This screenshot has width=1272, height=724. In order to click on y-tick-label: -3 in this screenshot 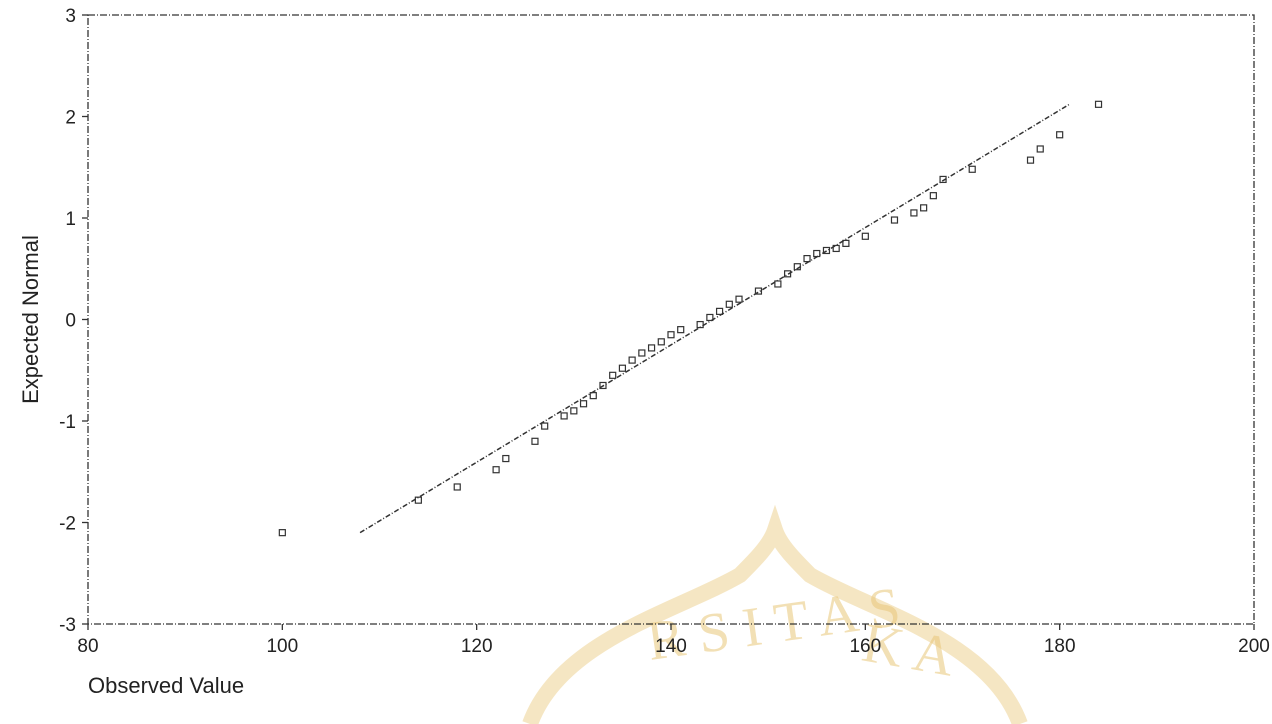, I will do `click(67, 625)`.